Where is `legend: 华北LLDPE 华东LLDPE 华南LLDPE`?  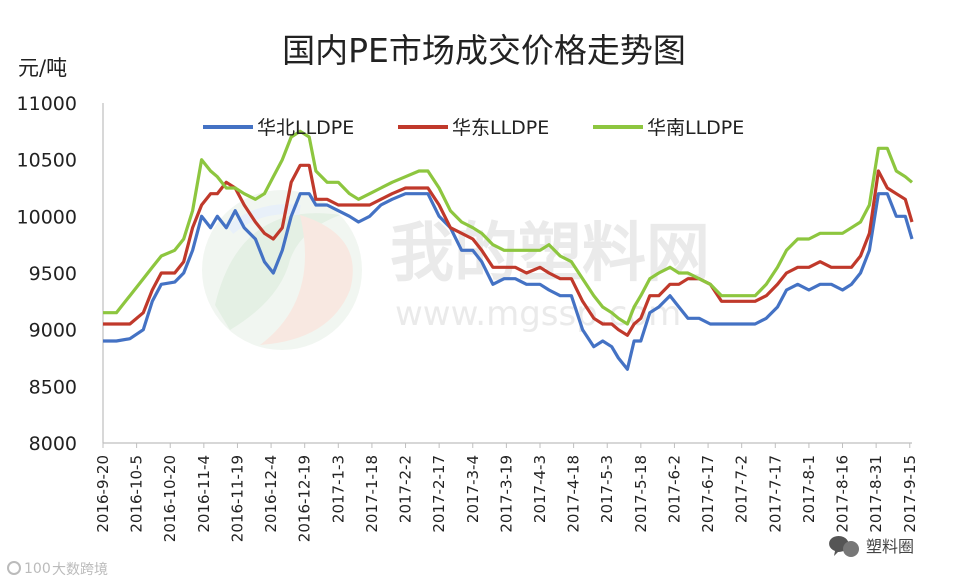
legend: 华北LLDPE 华东LLDPE 华南LLDPE is located at coordinates (473, 128).